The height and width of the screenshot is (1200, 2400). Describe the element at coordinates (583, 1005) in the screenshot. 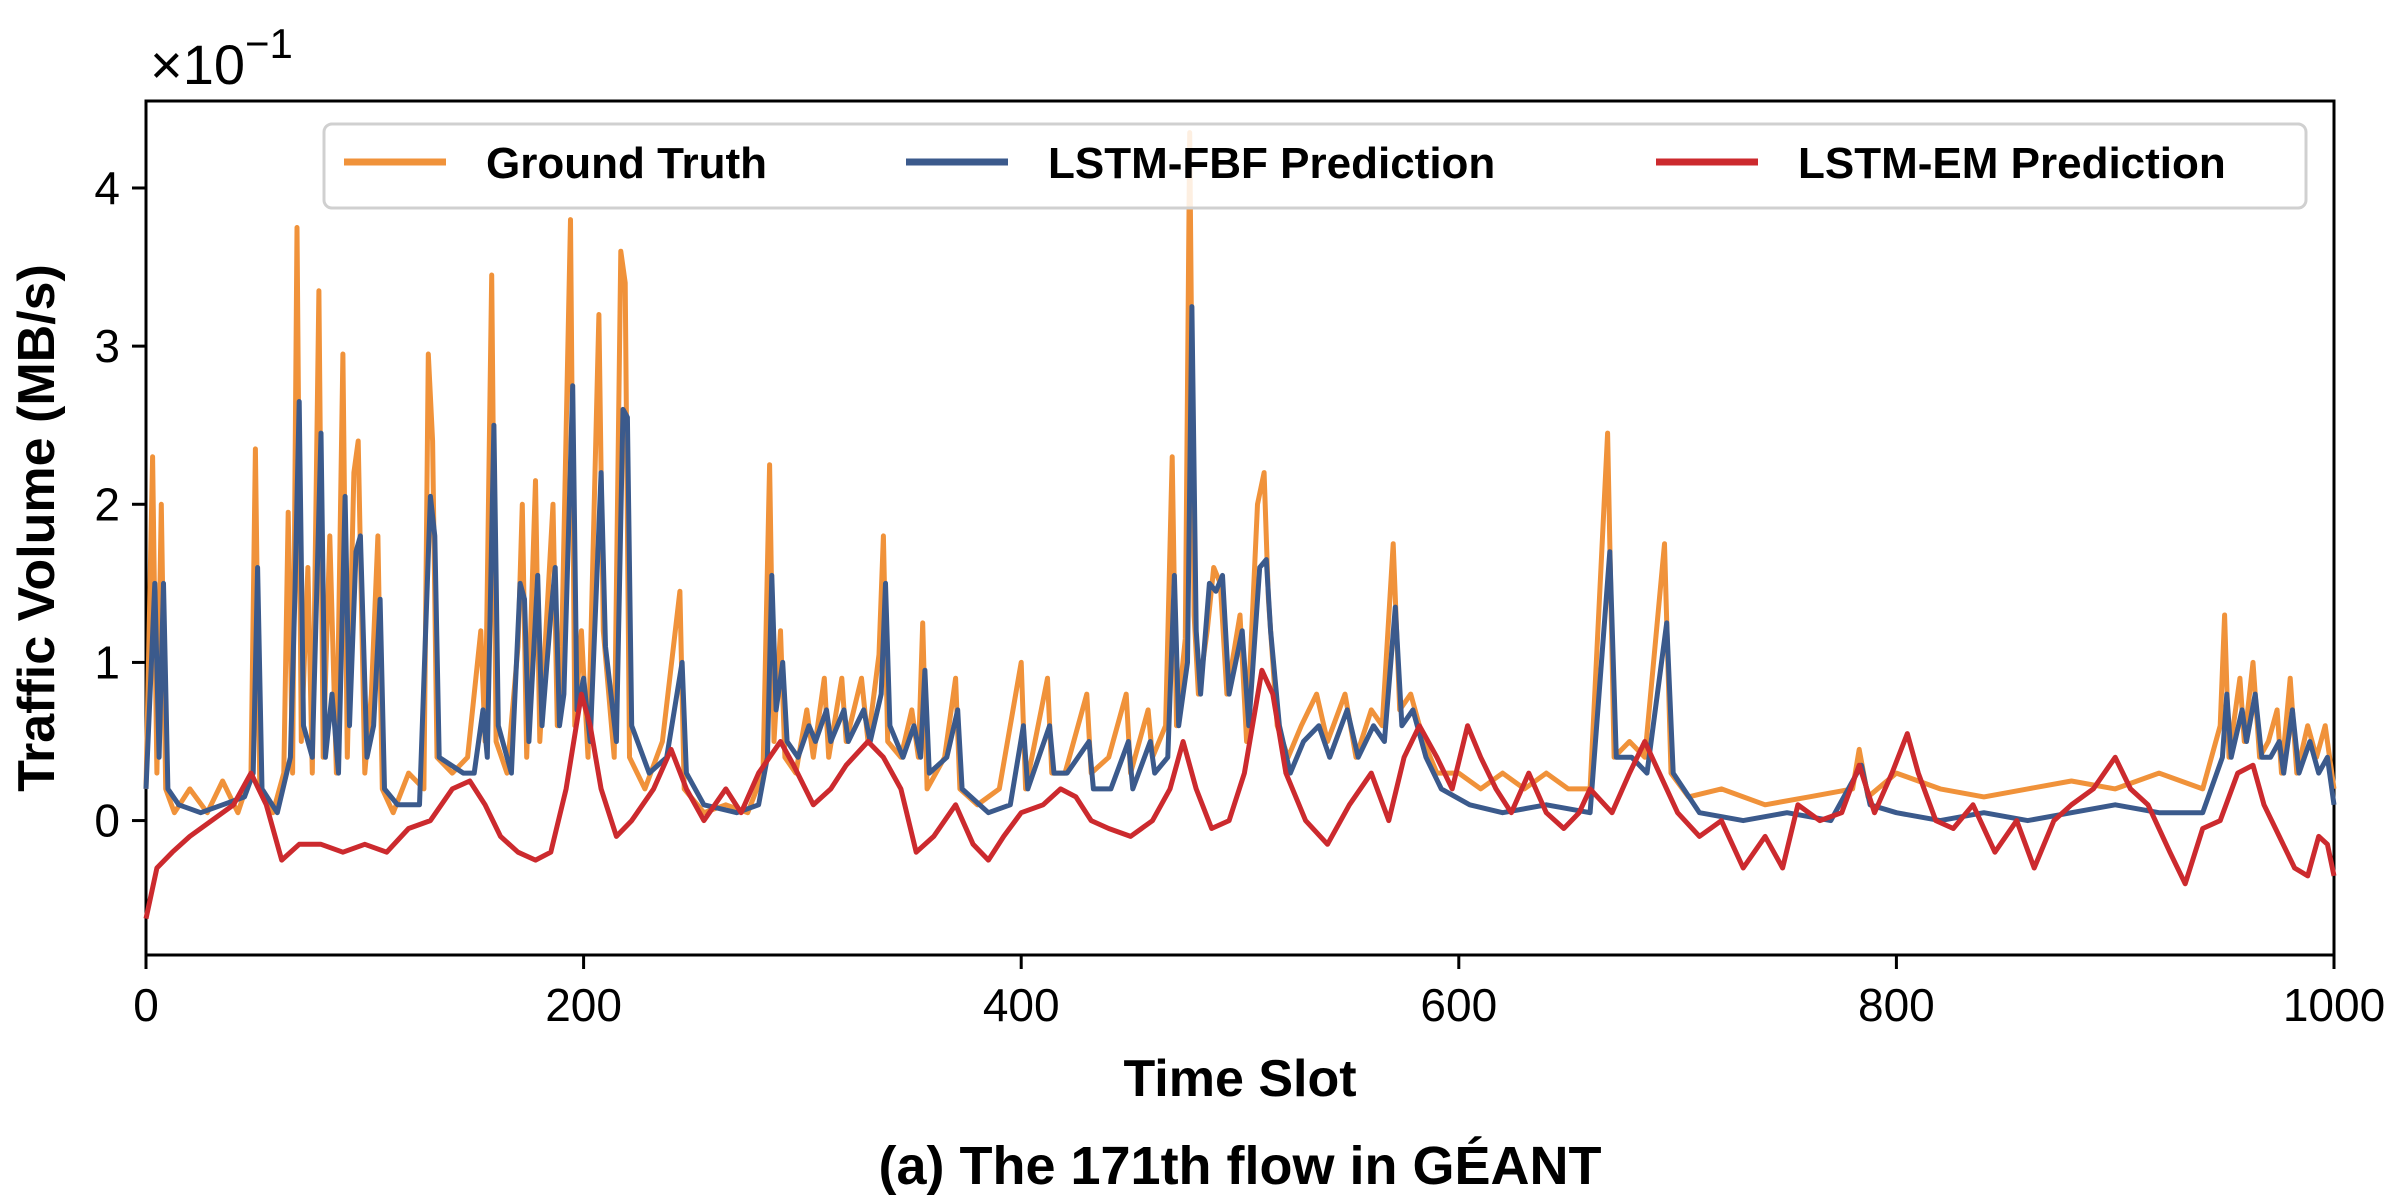

I see `x-tick-label: 200` at that location.